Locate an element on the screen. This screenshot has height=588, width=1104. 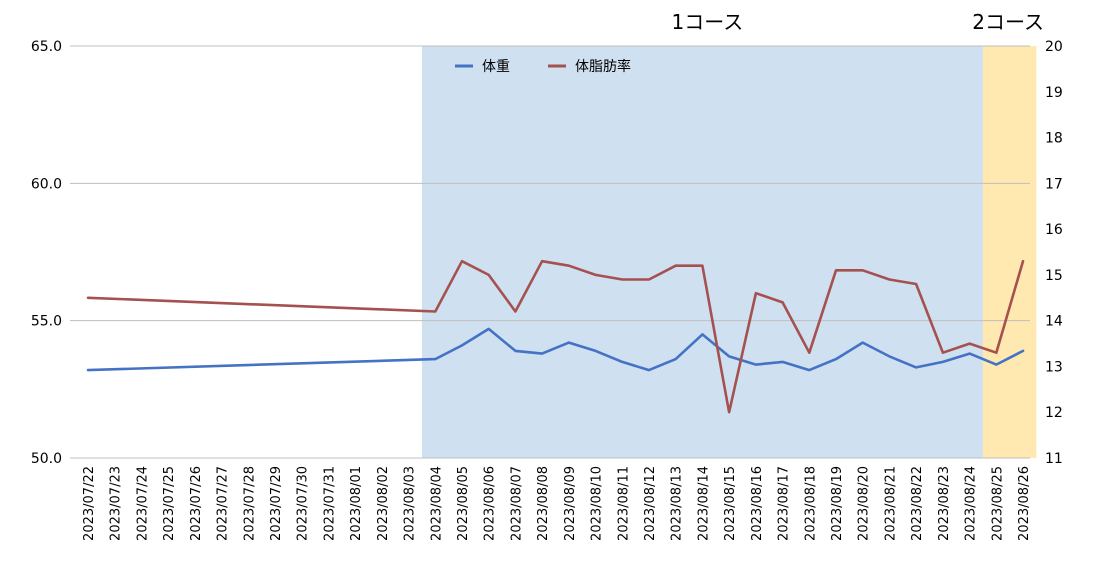
x-tick: 2023/07/29 is located at coordinates (276, 503).